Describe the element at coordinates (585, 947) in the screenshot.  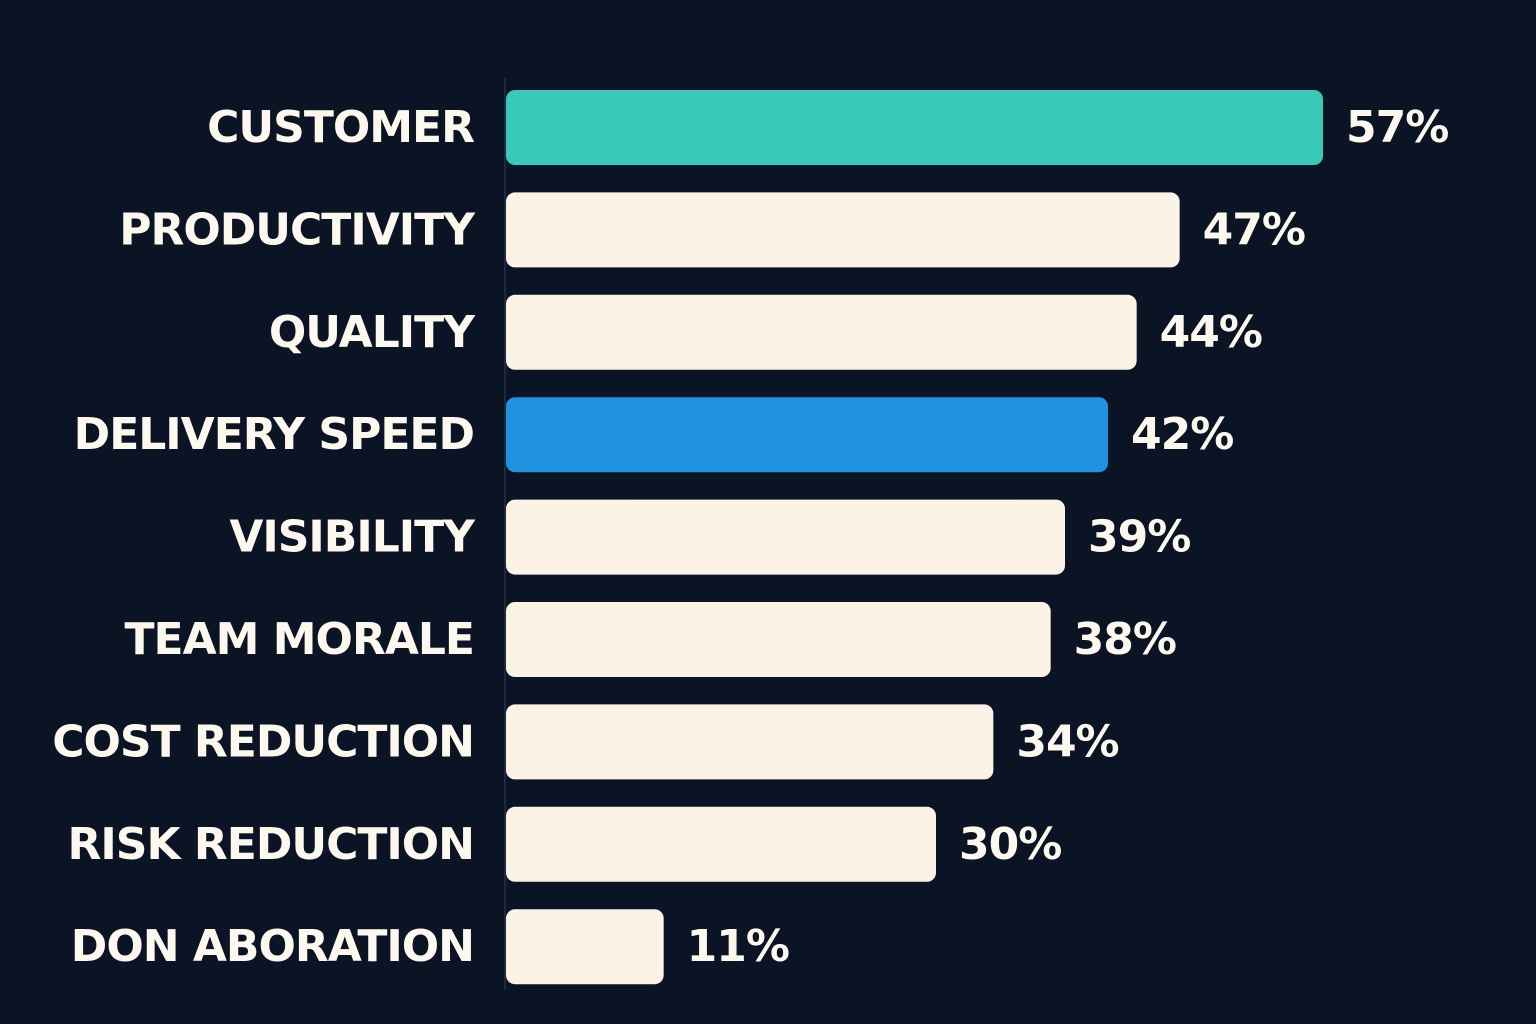
I see `bar-don-aboration` at that location.